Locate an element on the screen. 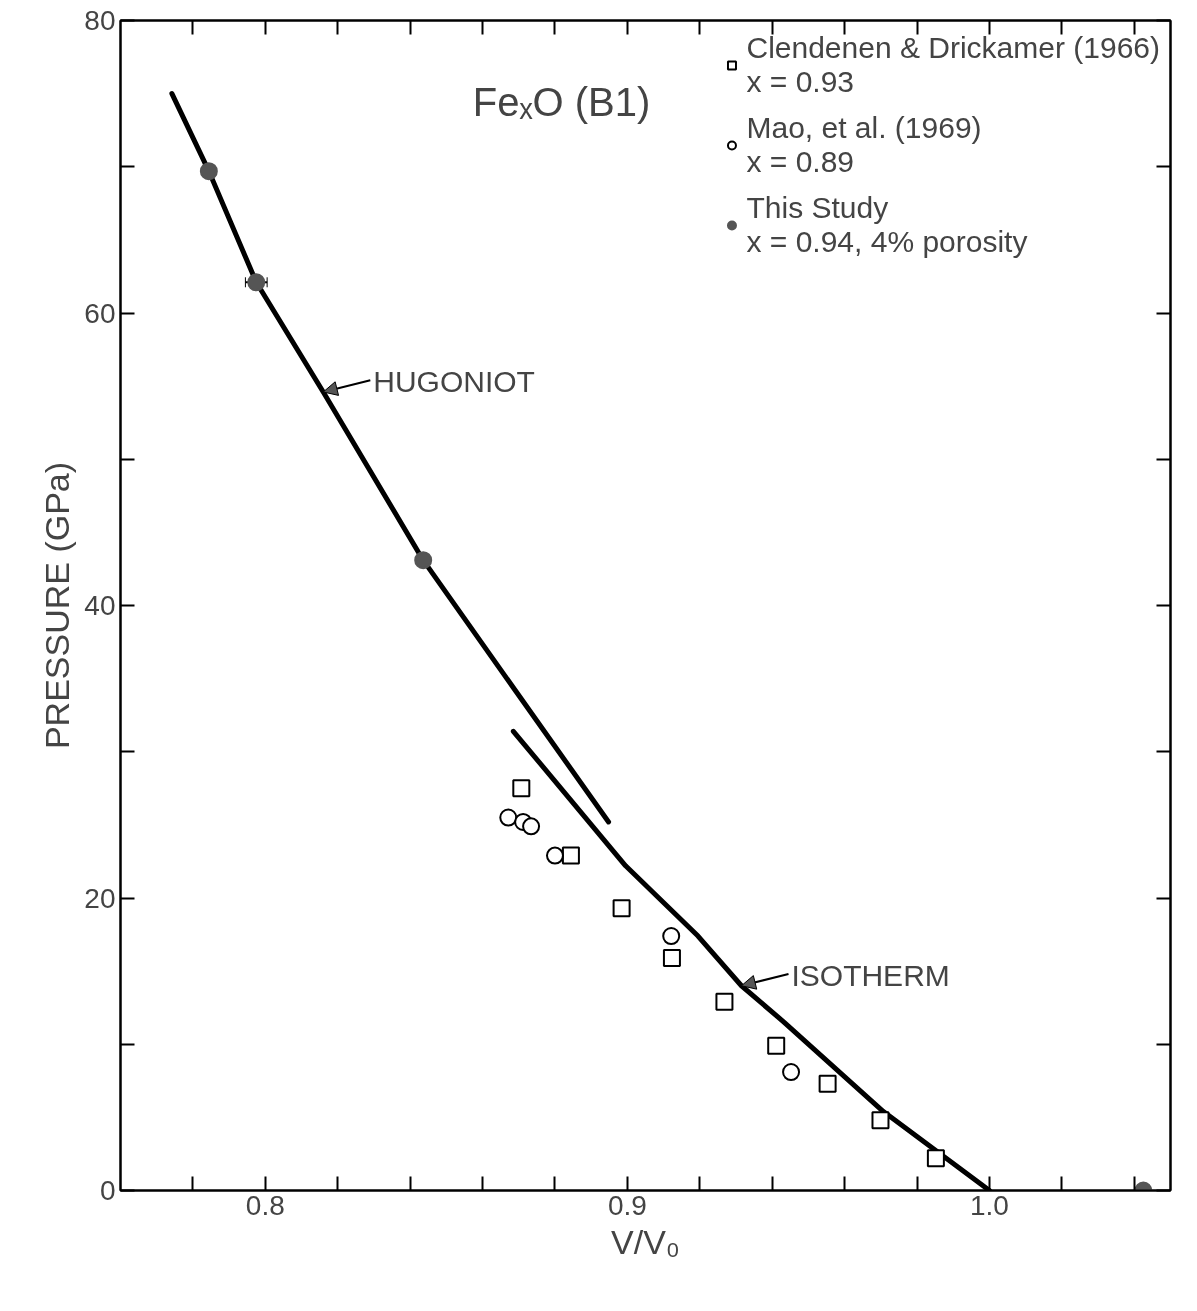 The height and width of the screenshot is (1311, 1197). legend-label: Mao, et al. (1969) x = 0.89 is located at coordinates (864, 145).